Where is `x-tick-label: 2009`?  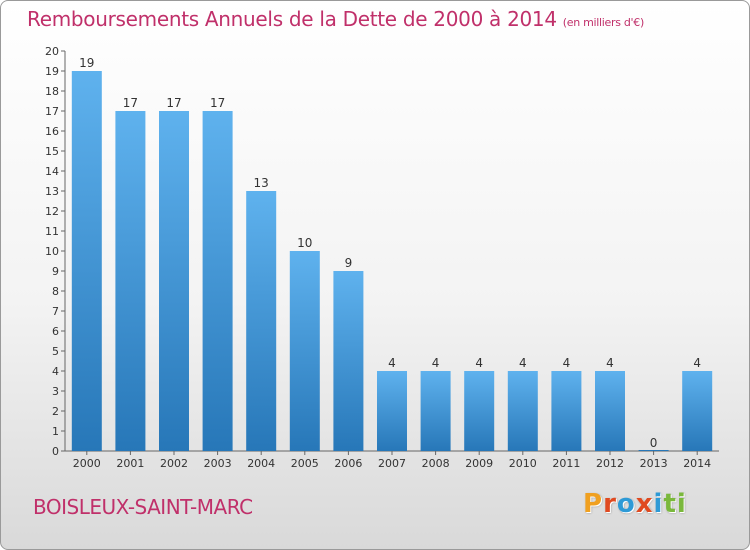 x-tick-label: 2009 is located at coordinates (479, 463).